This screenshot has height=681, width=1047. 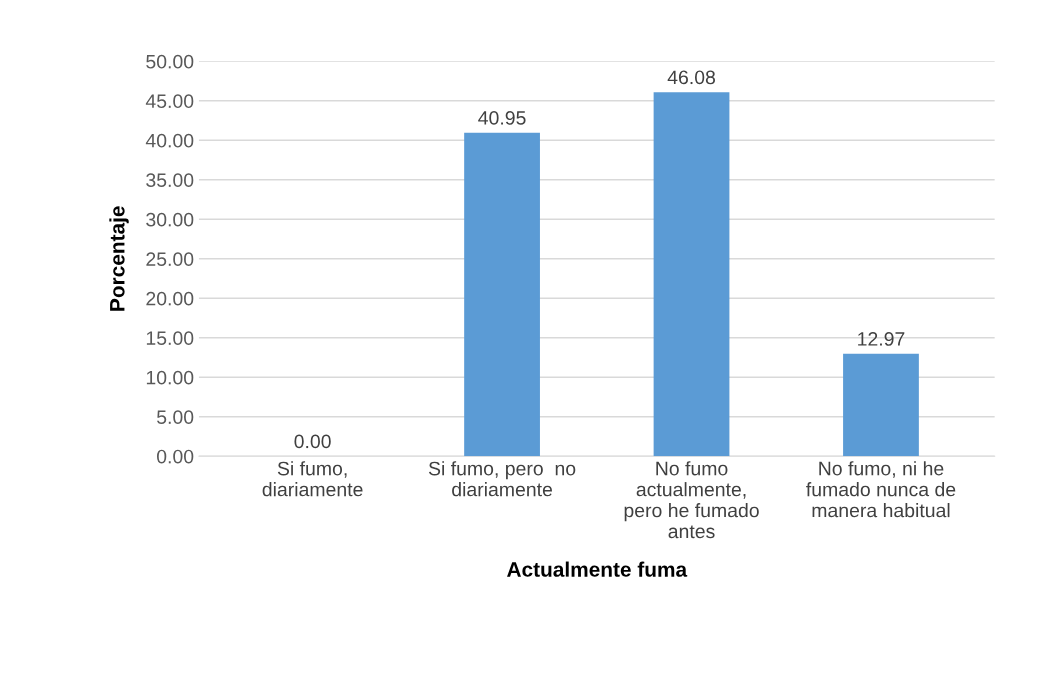 I want to click on y-tick-label: 10.00, so click(x=170, y=377).